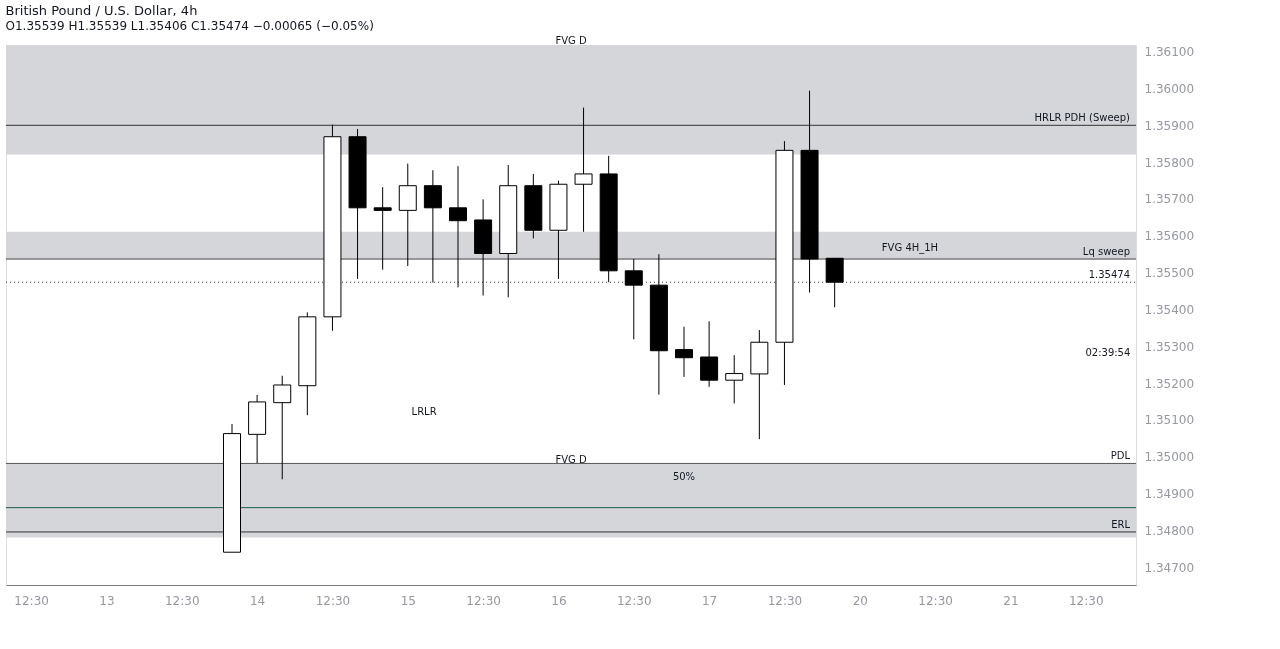 The height and width of the screenshot is (649, 1280). What do you see at coordinates (1169, 88) in the screenshot?
I see `y-tick-label: 1.36000` at bounding box center [1169, 88].